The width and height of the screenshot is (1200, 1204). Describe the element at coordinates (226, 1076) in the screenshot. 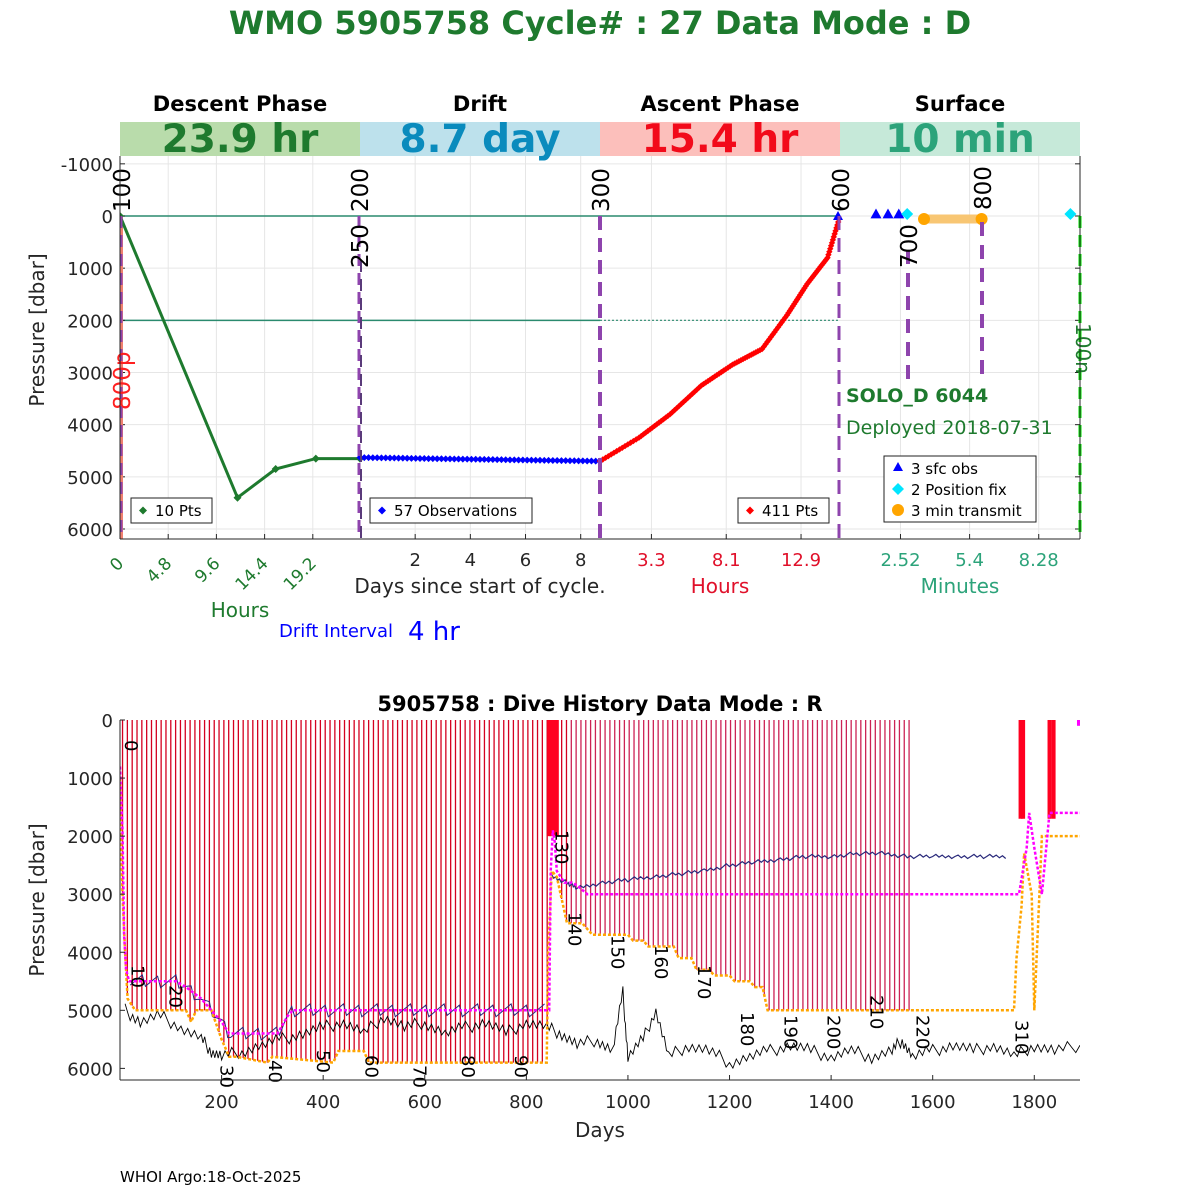

I see `cycle-label: 30` at that location.